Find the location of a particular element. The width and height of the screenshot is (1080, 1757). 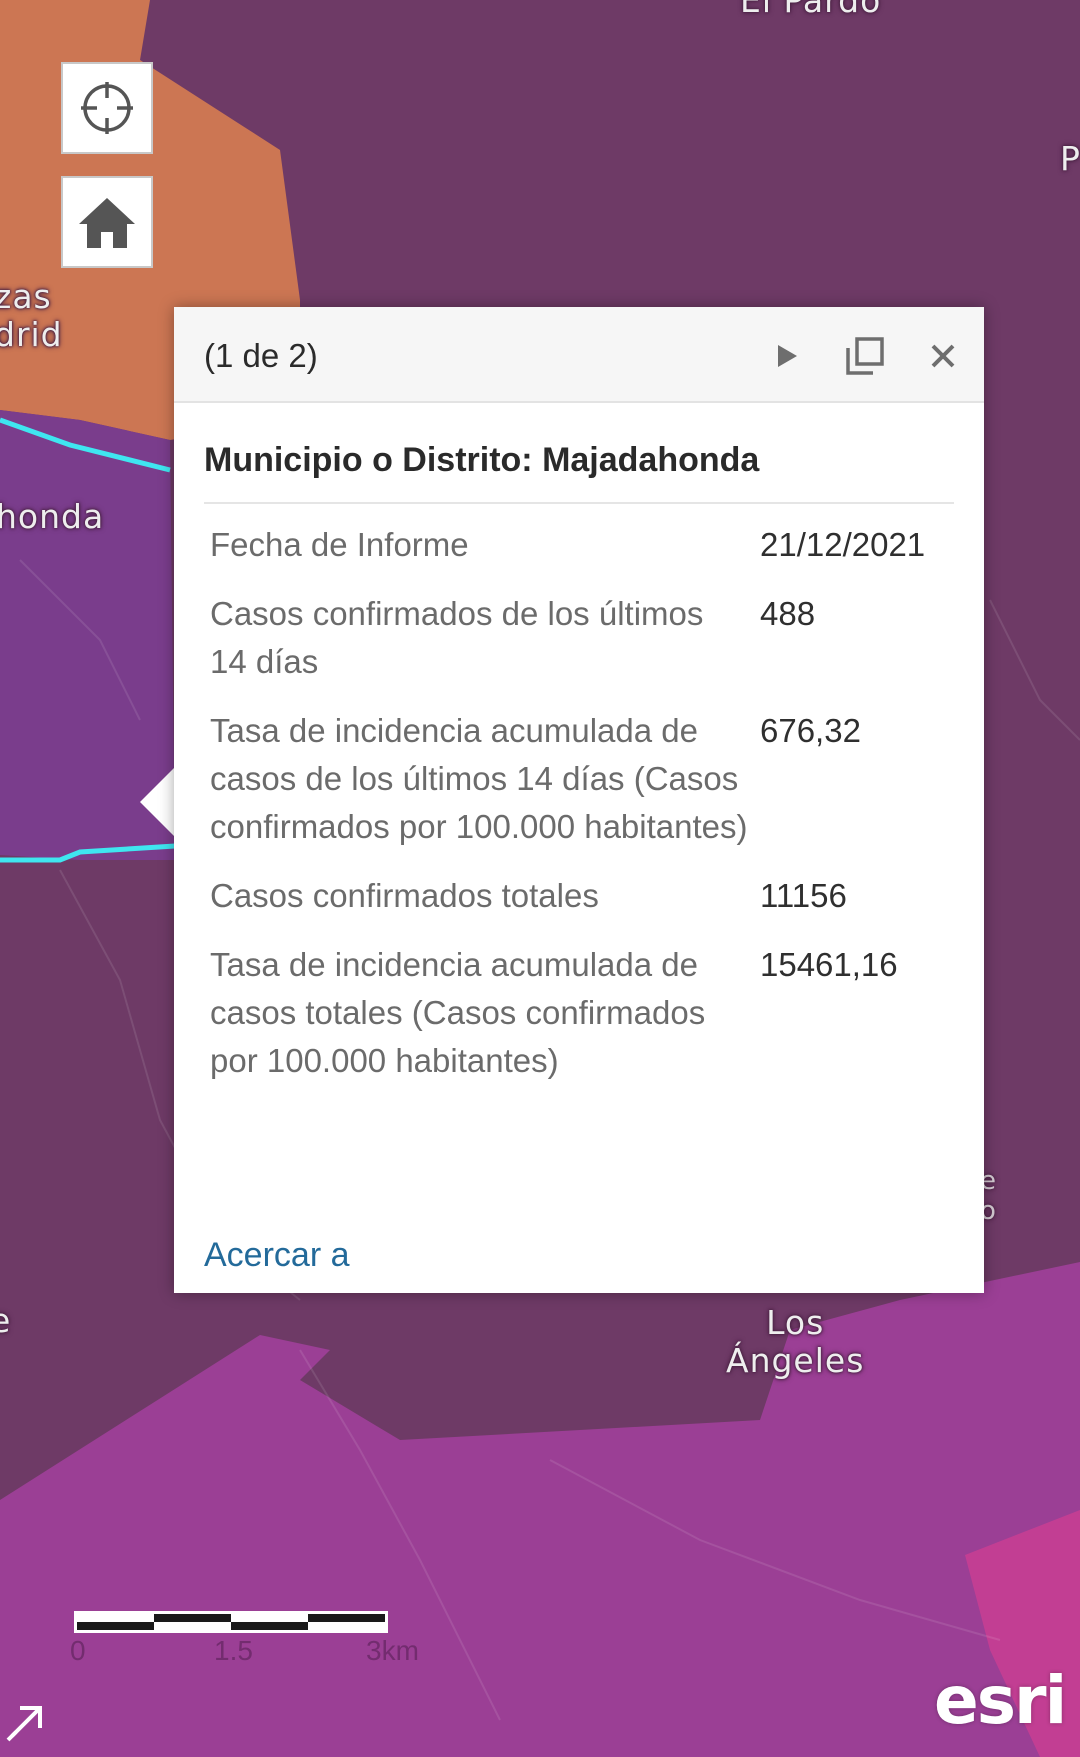

map-region-pink is located at coordinates (1022, 1633).